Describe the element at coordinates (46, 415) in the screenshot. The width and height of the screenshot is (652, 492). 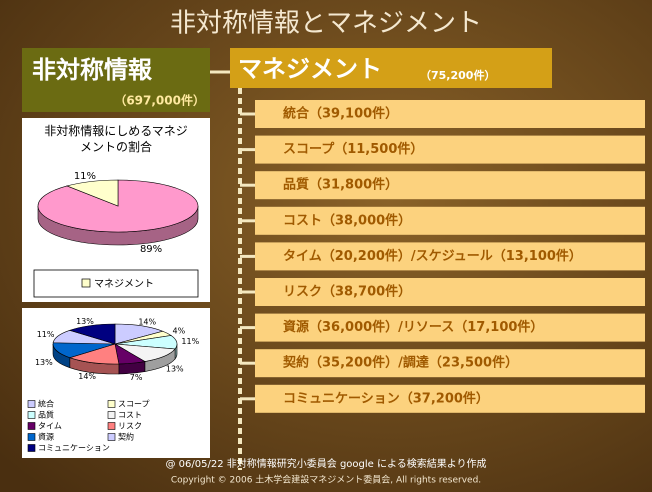
I see `legend-label: 品質` at that location.